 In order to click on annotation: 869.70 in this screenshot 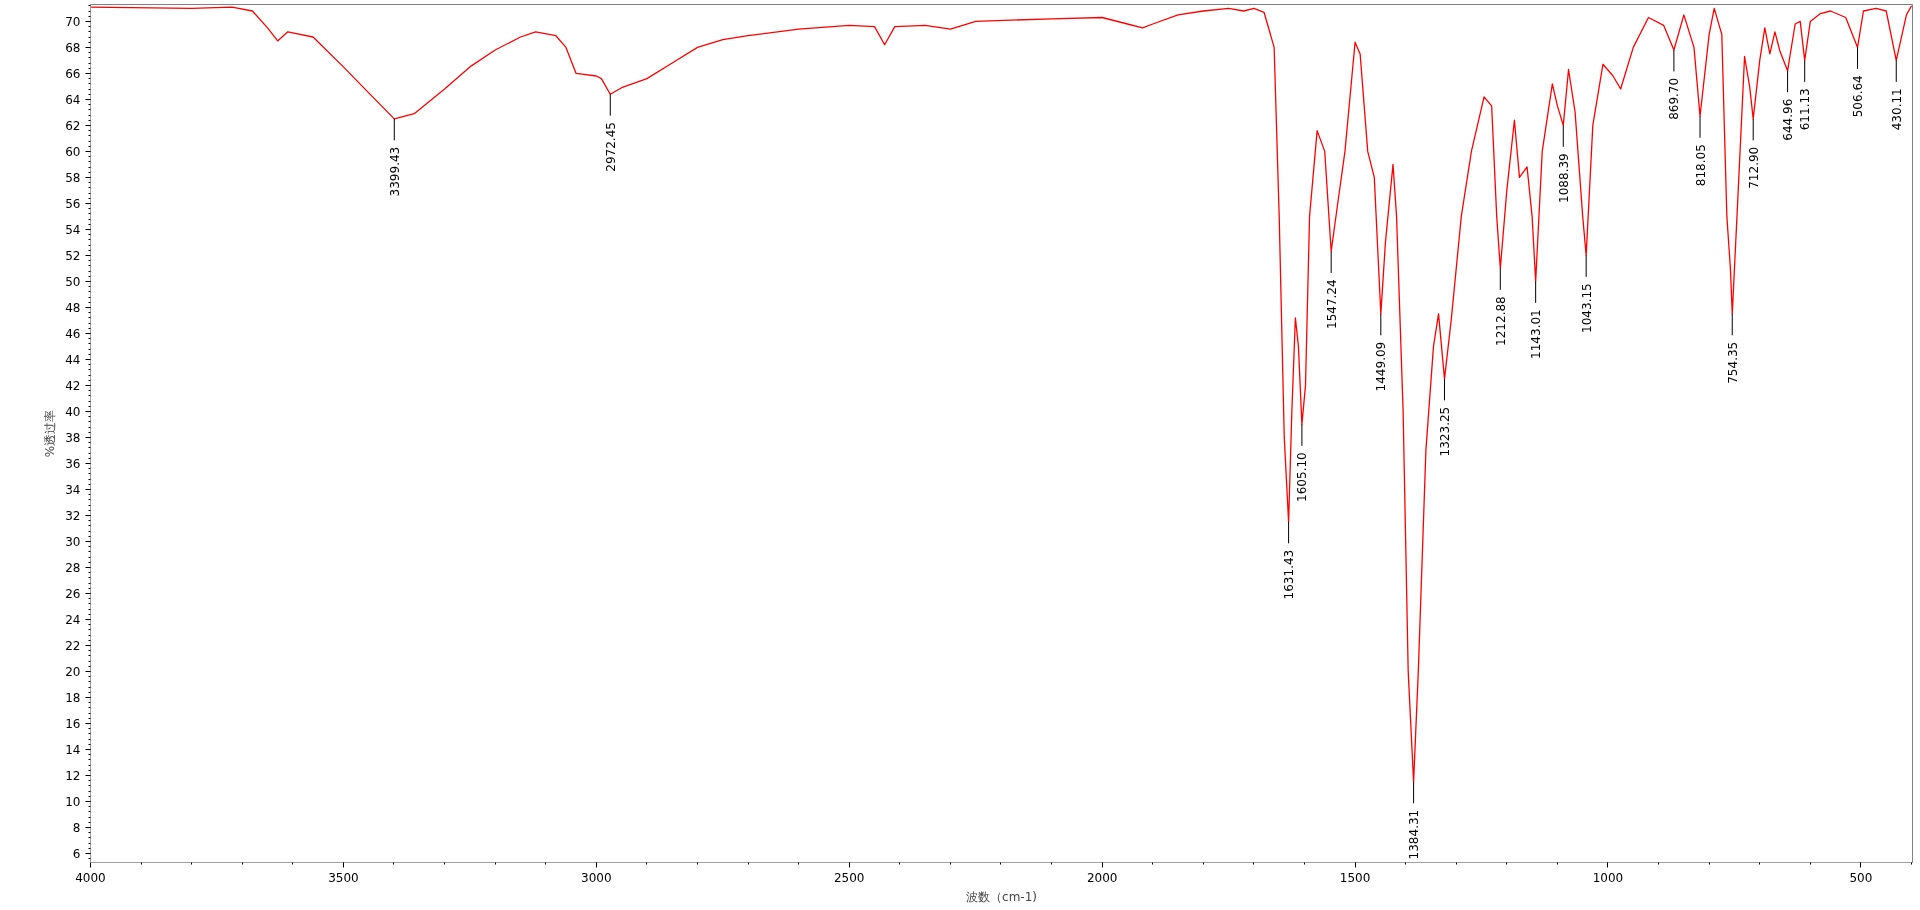, I will do `click(1674, 98)`.